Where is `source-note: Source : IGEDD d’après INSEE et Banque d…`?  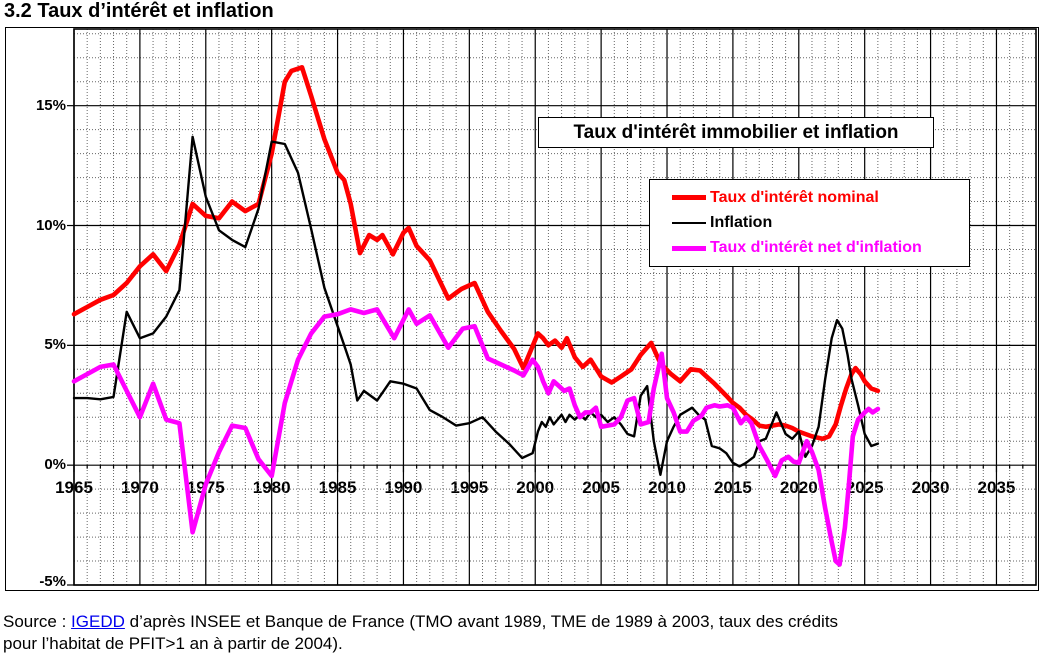 source-note: Source : IGEDD d’après INSEE et Banque d… is located at coordinates (523, 633).